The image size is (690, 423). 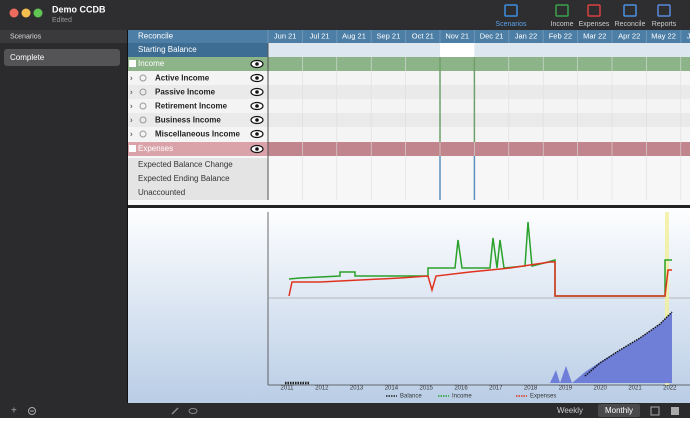 I want to click on minimize-button, so click(x=26, y=13).